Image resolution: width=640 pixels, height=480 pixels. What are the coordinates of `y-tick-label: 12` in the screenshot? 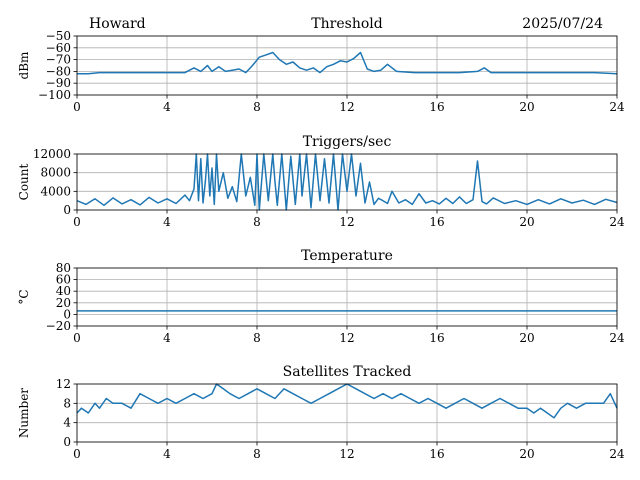 It's located at (63, 384).